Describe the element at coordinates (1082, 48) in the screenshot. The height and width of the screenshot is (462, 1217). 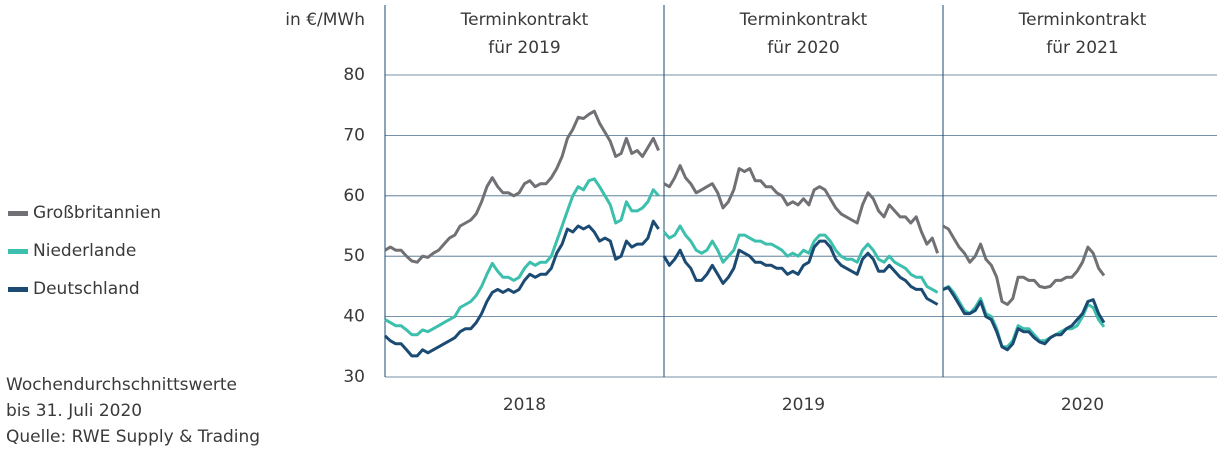
I see `panel-header: für 2021` at that location.